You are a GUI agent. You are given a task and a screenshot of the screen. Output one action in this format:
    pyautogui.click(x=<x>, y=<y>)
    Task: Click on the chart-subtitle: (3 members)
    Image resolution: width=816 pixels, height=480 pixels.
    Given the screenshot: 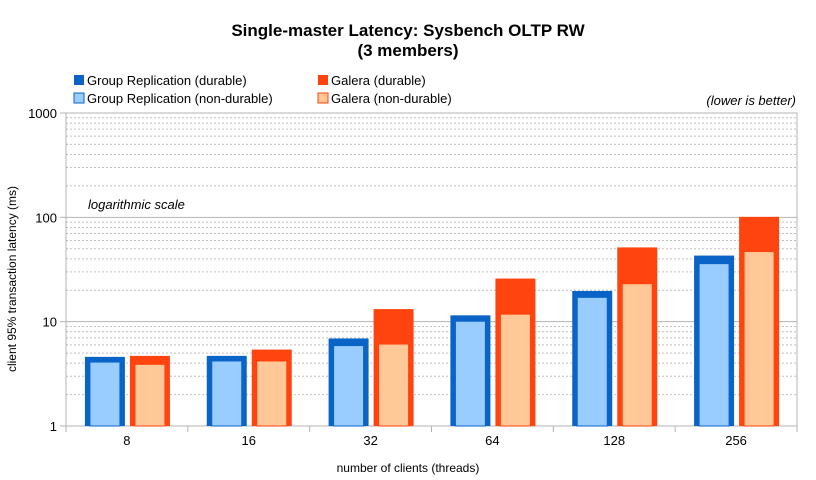 What is the action you would take?
    pyautogui.click(x=407, y=50)
    